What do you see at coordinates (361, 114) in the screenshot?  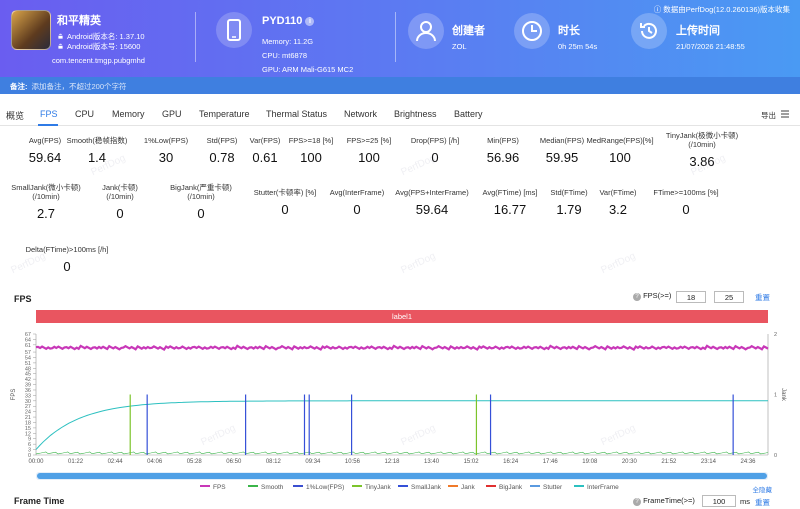 I see `tab-network: Network` at bounding box center [361, 114].